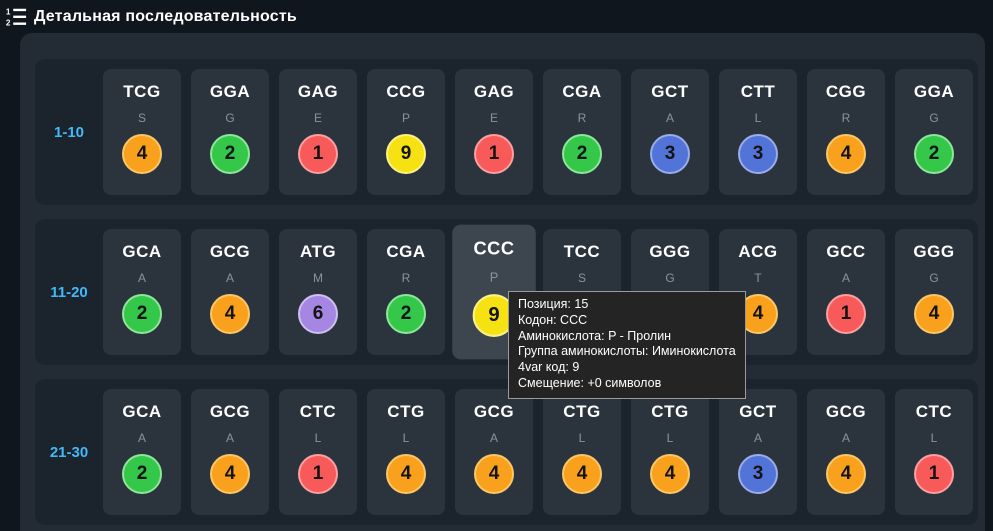 The width and height of the screenshot is (993, 531). I want to click on codon-text: CCC, so click(494, 248).